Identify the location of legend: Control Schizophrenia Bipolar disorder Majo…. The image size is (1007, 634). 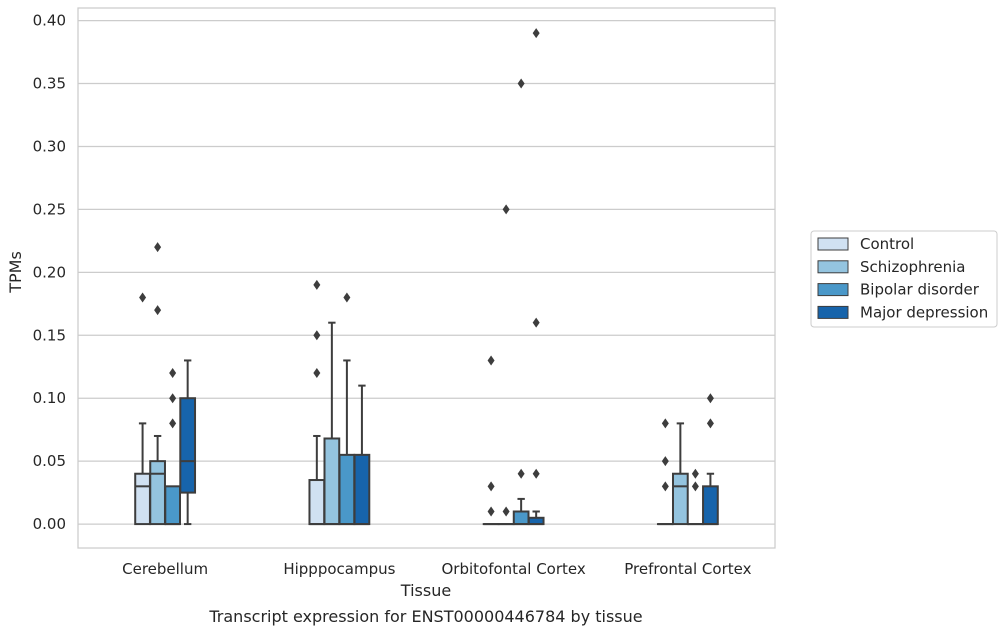
(904, 279).